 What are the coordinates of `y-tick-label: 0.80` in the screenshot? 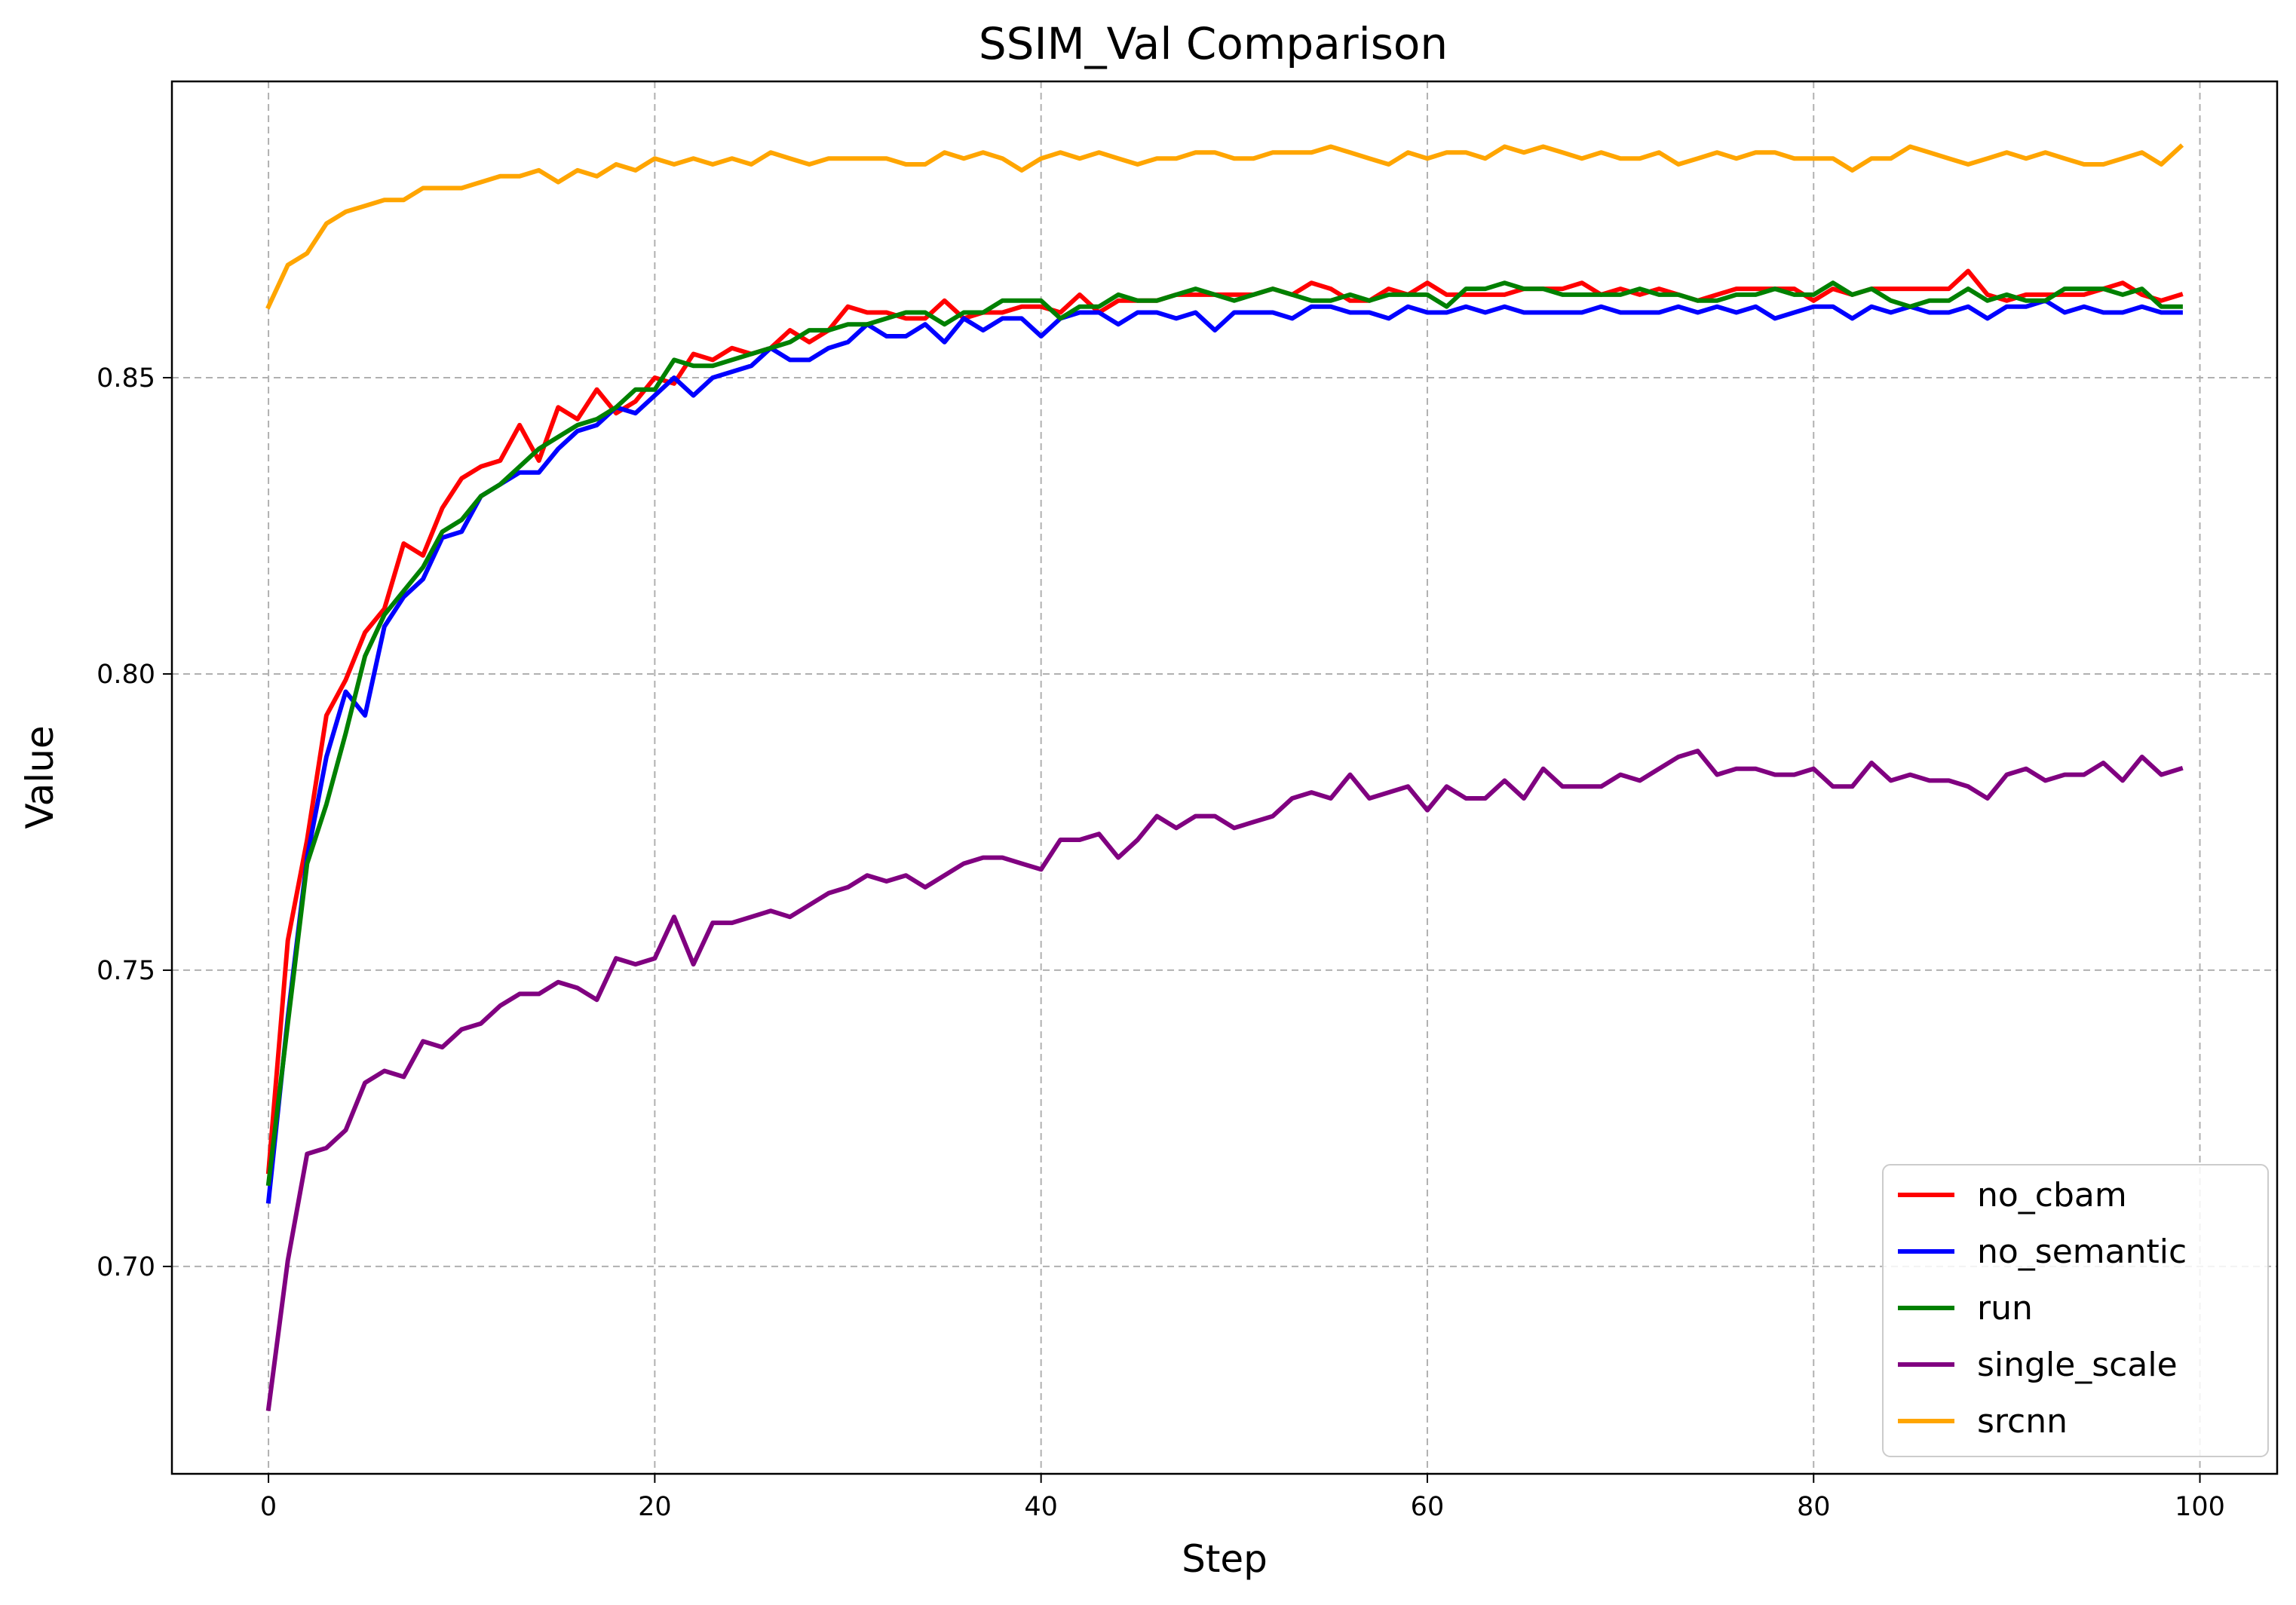 It's located at (126, 675).